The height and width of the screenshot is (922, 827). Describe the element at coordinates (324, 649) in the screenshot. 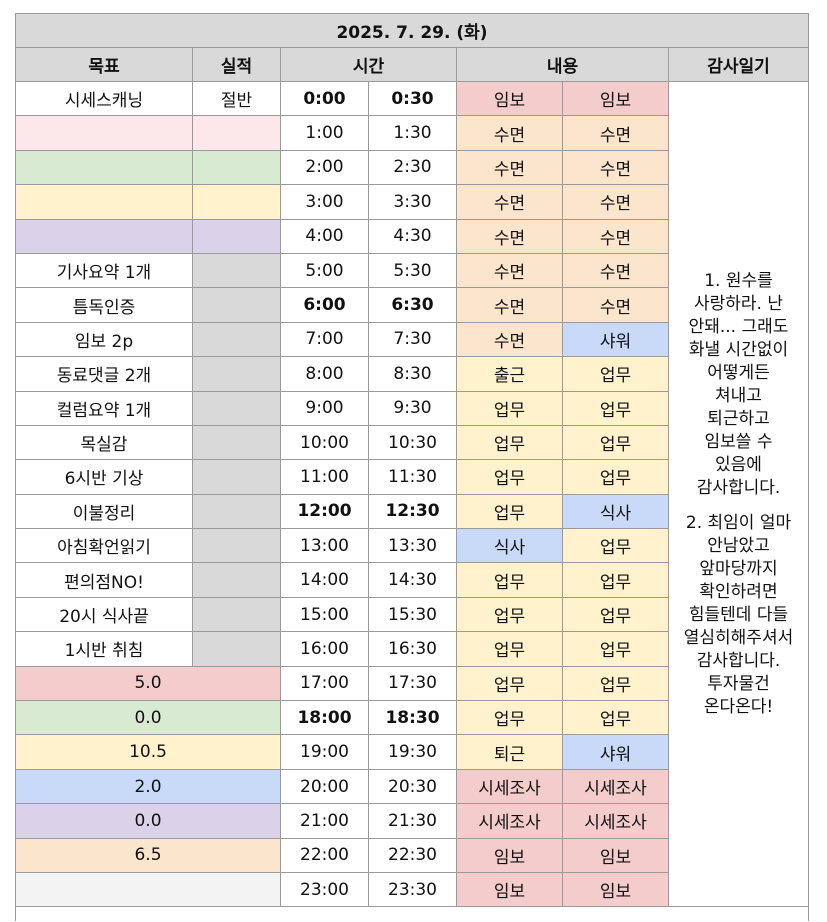

I see `time-start-cell: 16:00` at that location.